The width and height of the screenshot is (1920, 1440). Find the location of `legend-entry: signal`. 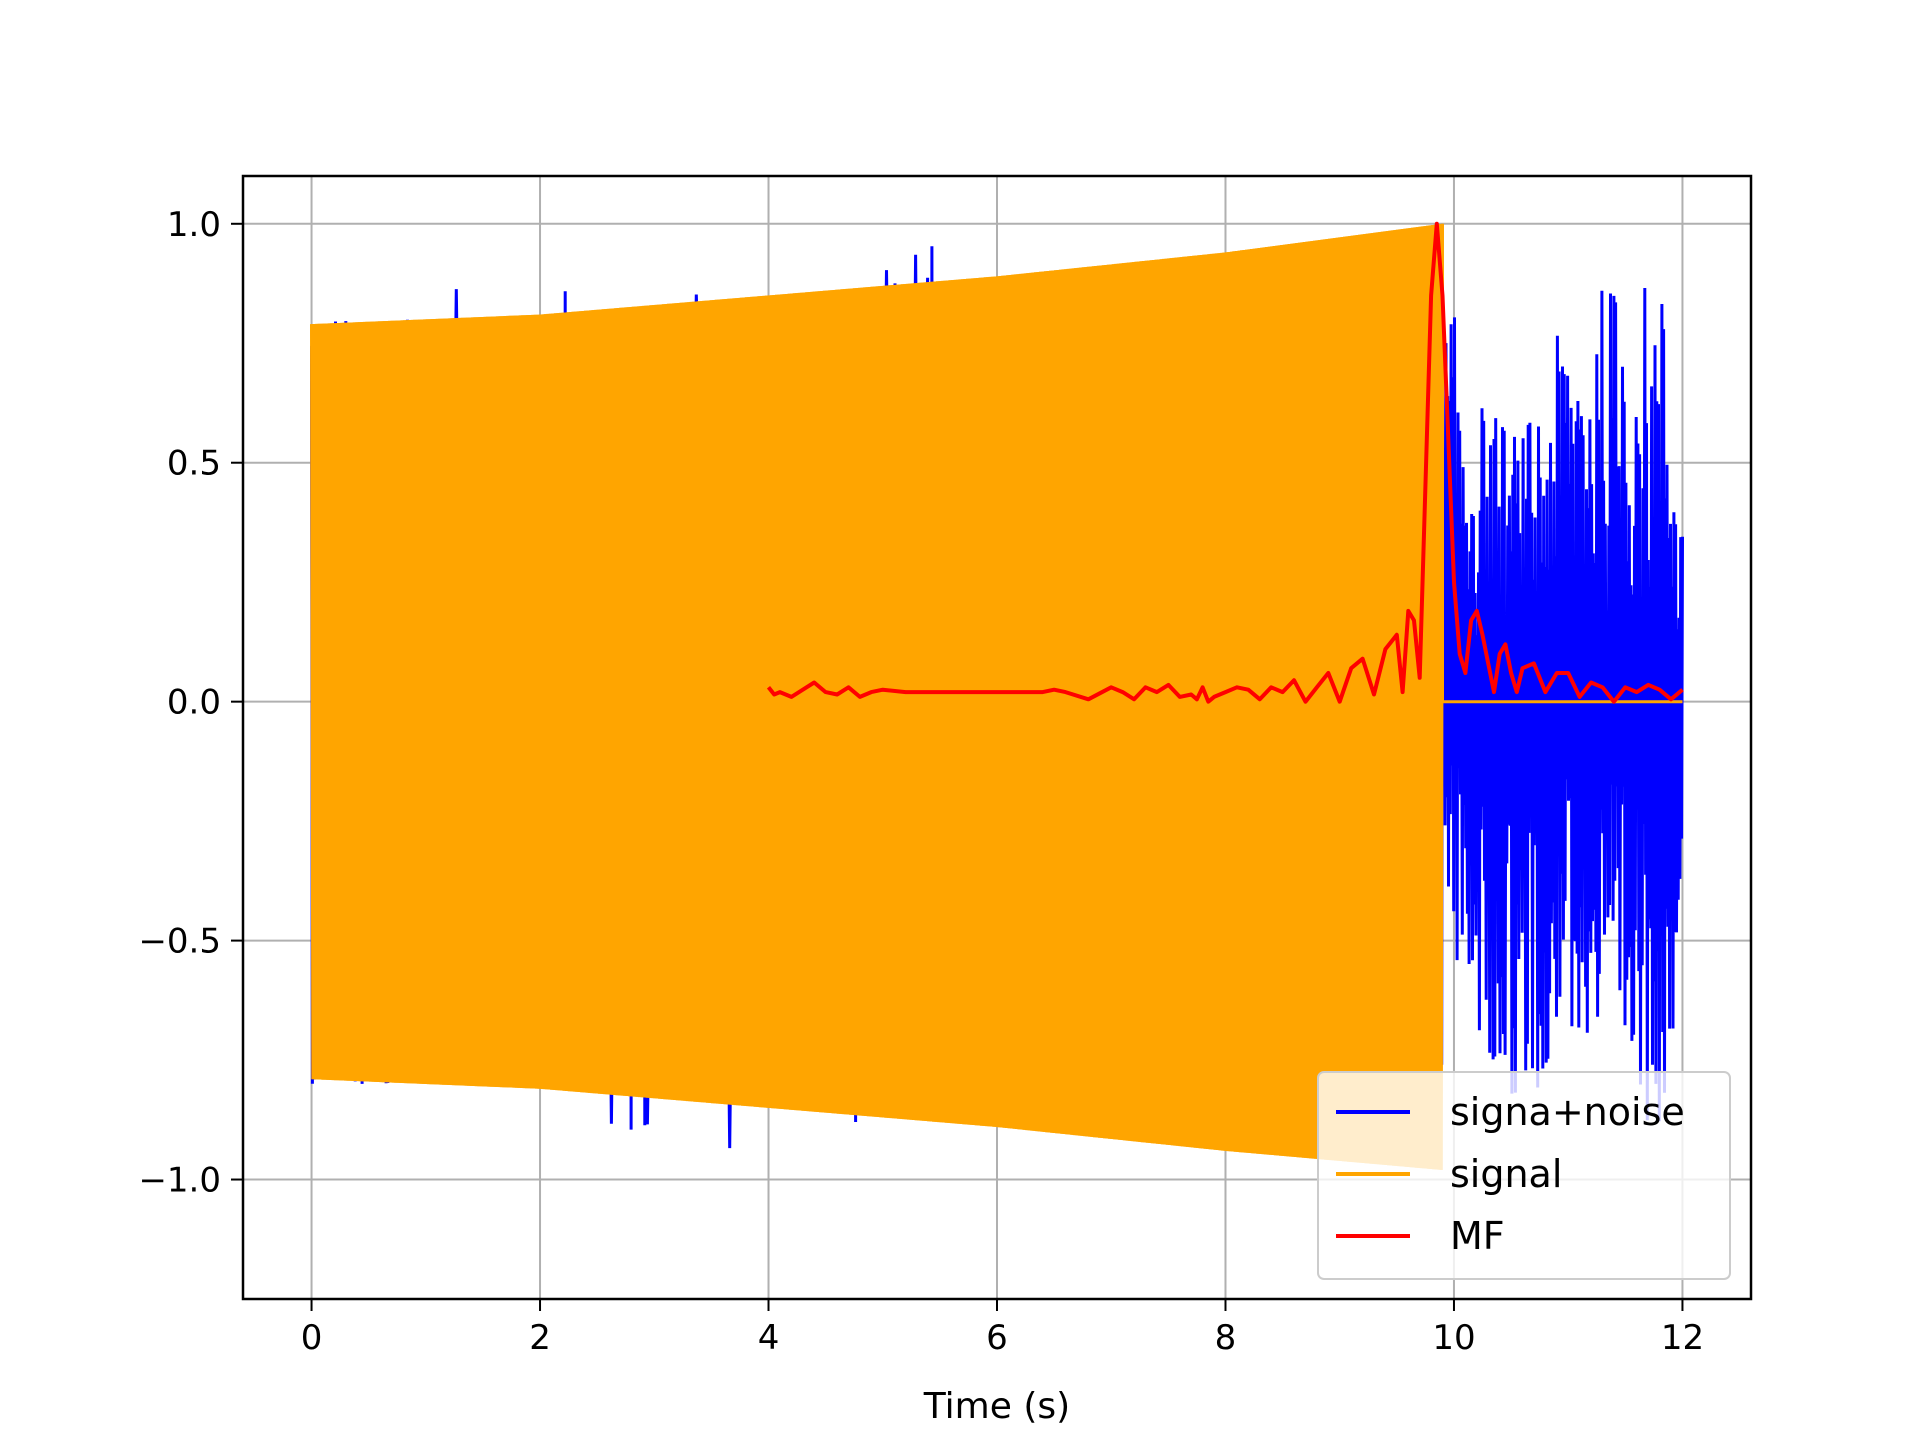

legend-entry: signal is located at coordinates (1506, 1174).